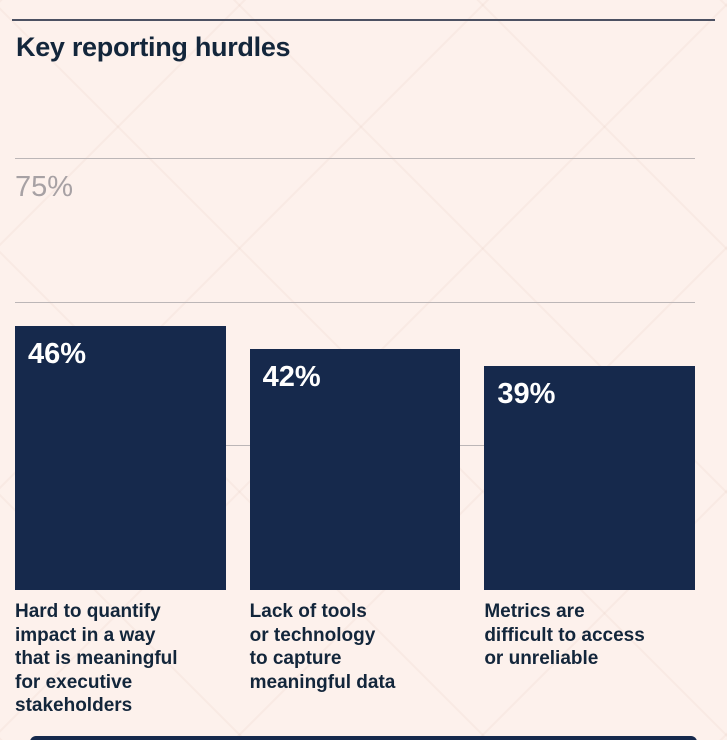 This screenshot has width=727, height=740. I want to click on chart-title: Key reporting hurdles, so click(153, 47).